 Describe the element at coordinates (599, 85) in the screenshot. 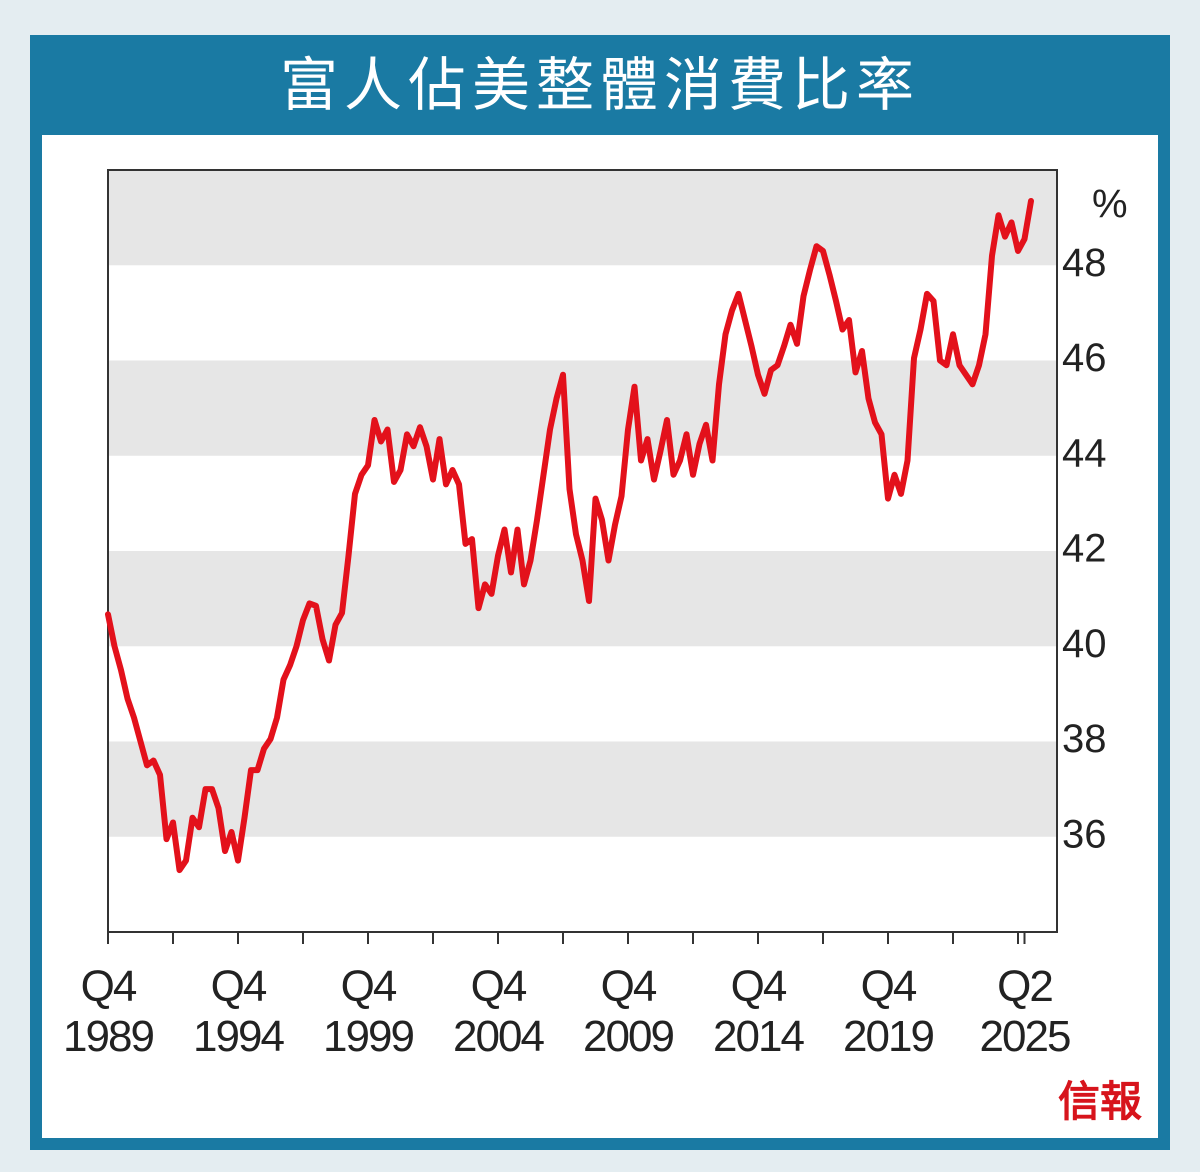

I see `chart-title: 富人佔美整體消費比率` at that location.